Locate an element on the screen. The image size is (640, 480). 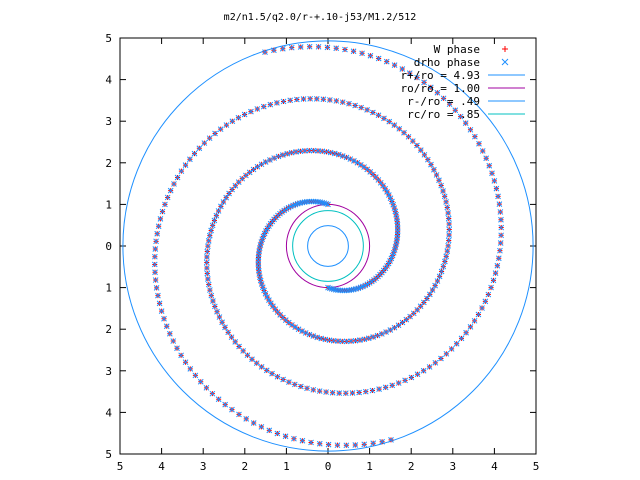
x-tick-label: 1 is located at coordinates (286, 466).